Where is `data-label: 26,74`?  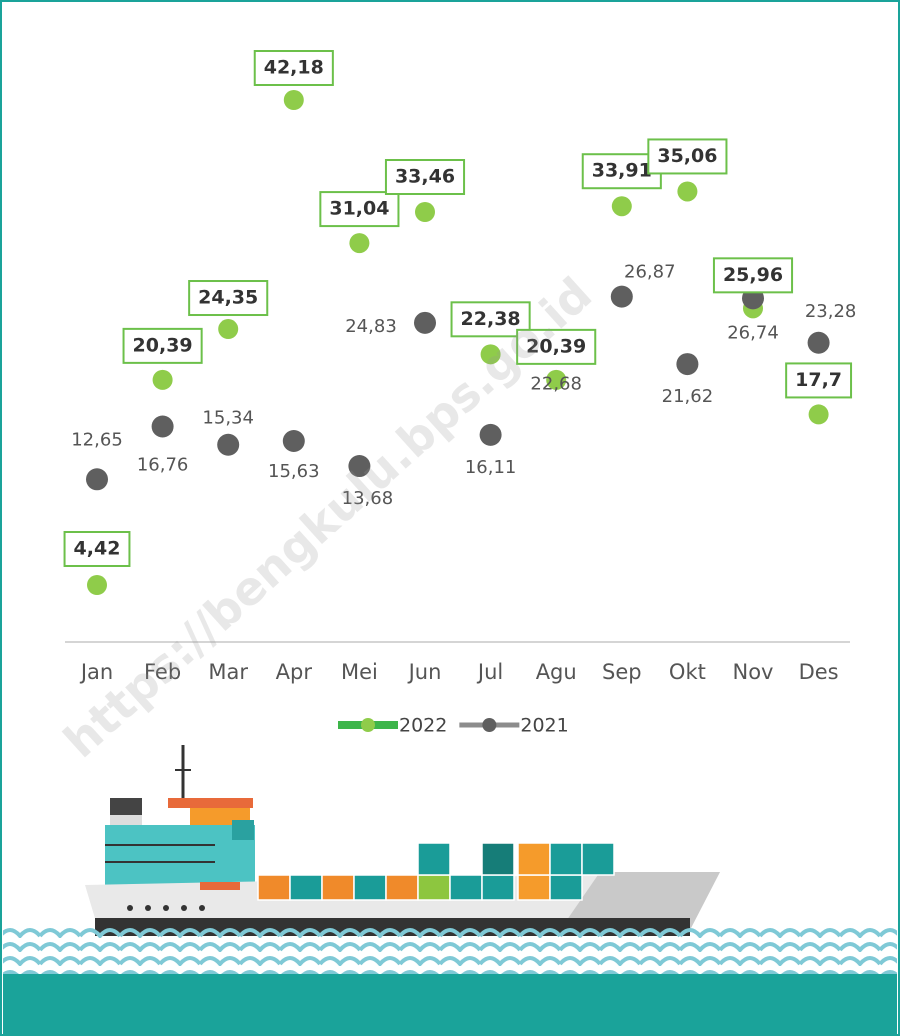 data-label: 26,74 is located at coordinates (753, 332).